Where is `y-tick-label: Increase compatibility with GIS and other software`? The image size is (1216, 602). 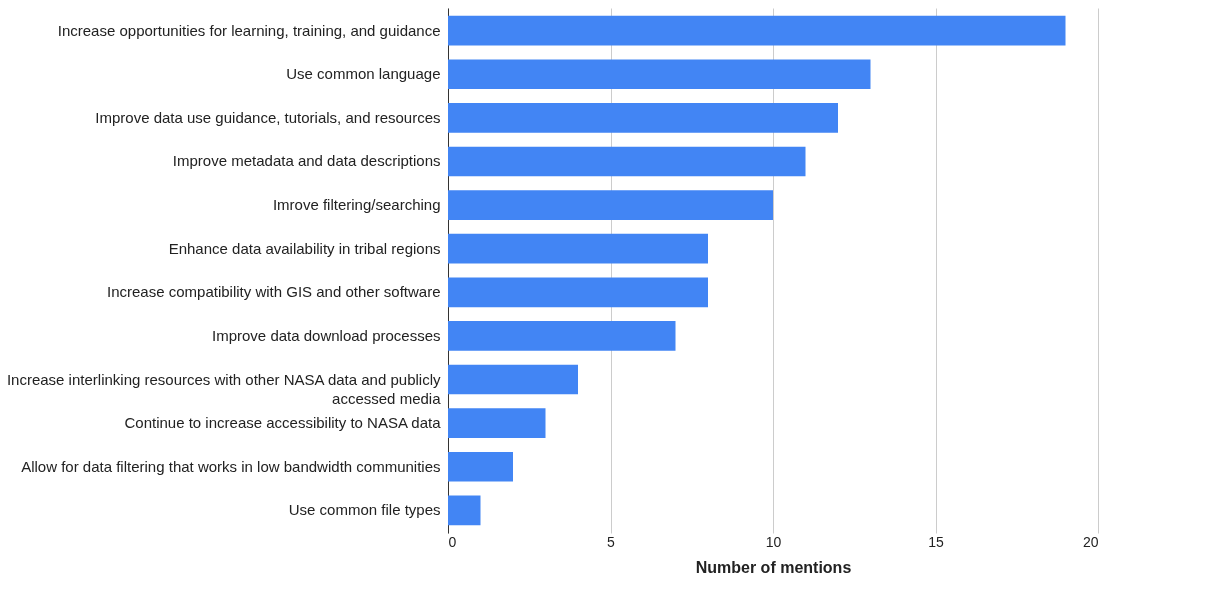 y-tick-label: Increase compatibility with GIS and other software is located at coordinates (274, 292).